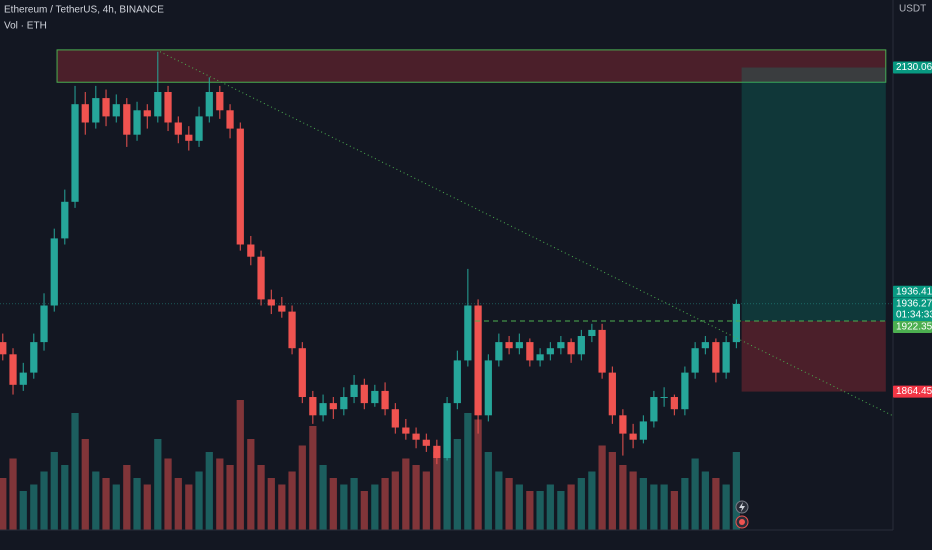  What do you see at coordinates (742, 522) in the screenshot?
I see `event-glyph` at bounding box center [742, 522].